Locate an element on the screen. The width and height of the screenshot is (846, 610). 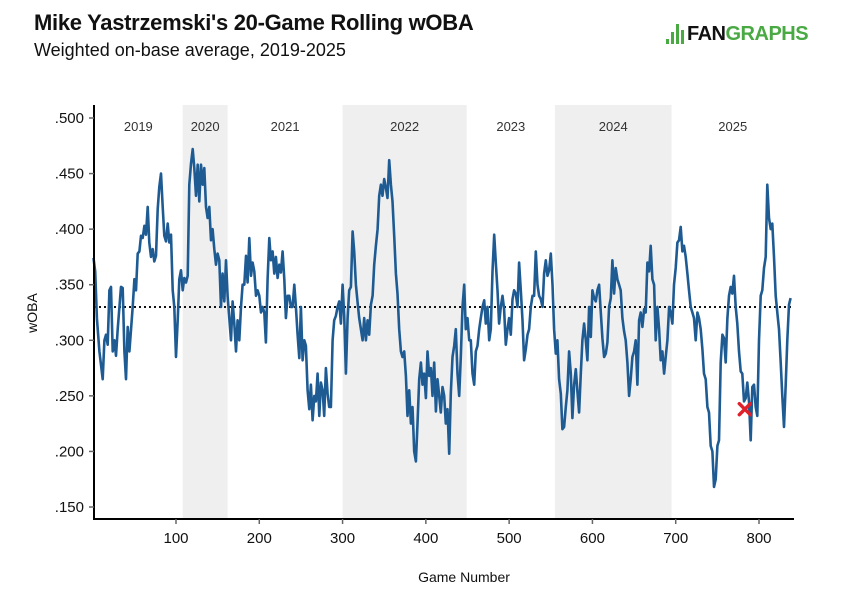
season-band-2024 is located at coordinates (613, 312).